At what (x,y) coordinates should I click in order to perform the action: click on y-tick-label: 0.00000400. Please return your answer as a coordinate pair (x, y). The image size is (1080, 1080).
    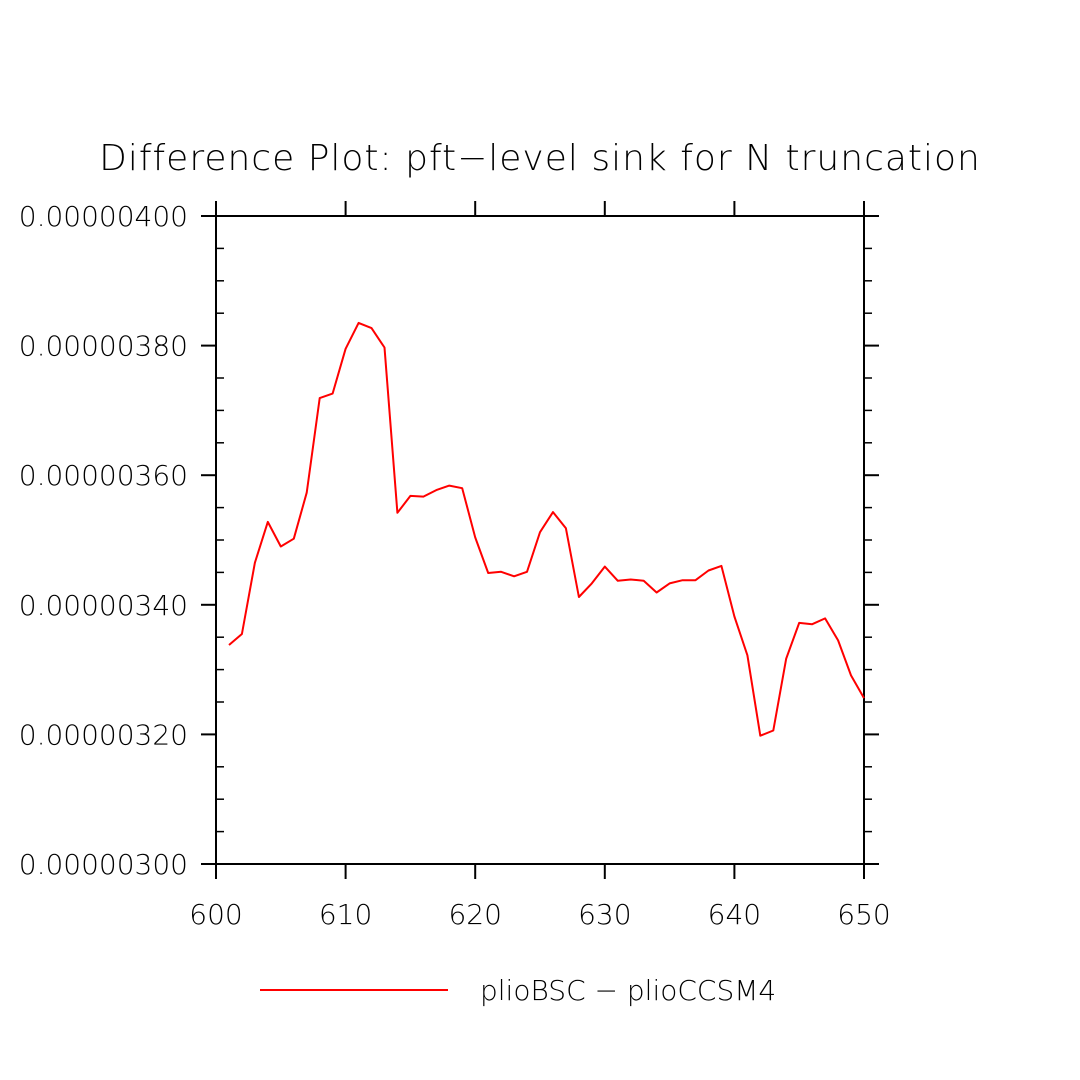
    Looking at the image, I should click on (103, 216).